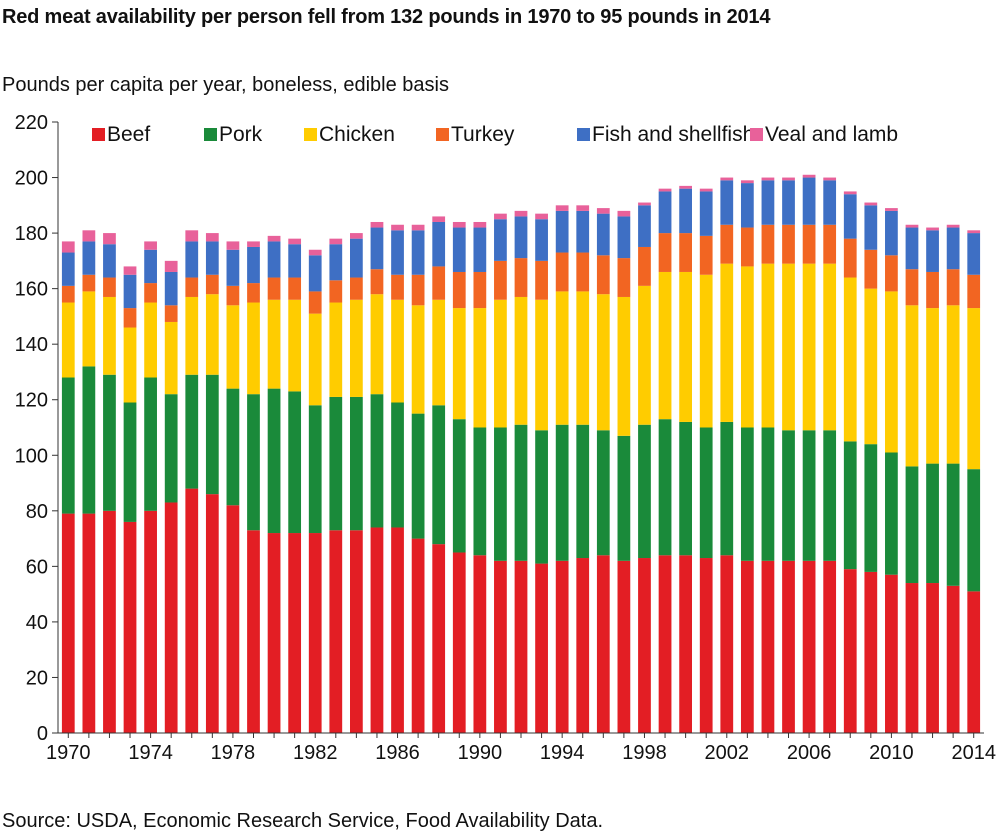 Image resolution: width=1000 pixels, height=838 pixels. I want to click on bar-segment-fish-and-shellfish-1992, so click(521, 237).